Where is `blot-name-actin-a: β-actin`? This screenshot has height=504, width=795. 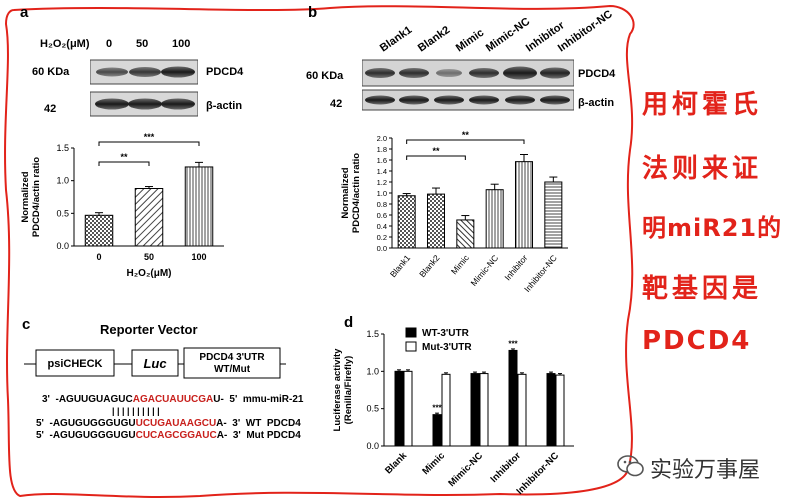
blot-name-actin-a: β-actin is located at coordinates (224, 106).